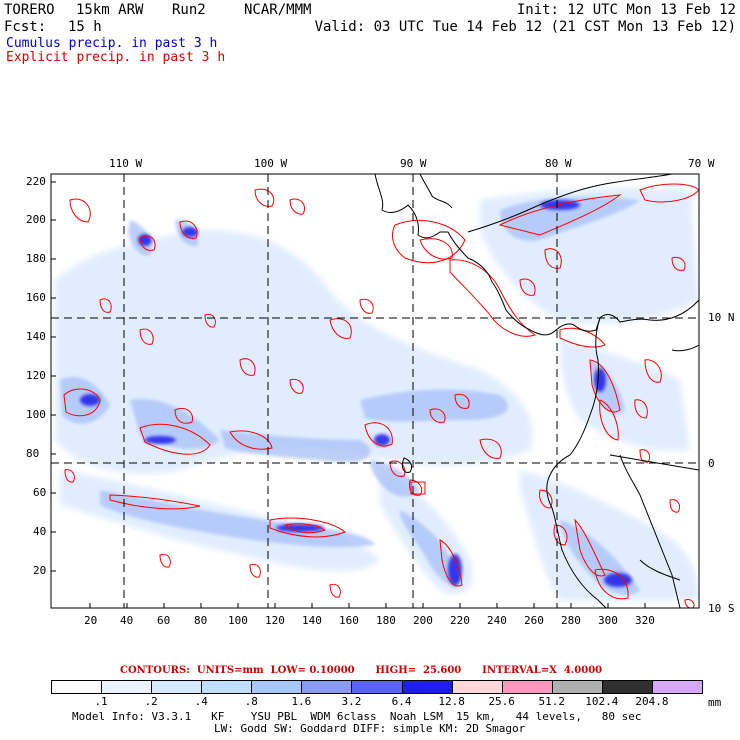 The height and width of the screenshot is (740, 740). What do you see at coordinates (721, 317) in the screenshot?
I see `lat-label: 10 N` at bounding box center [721, 317].